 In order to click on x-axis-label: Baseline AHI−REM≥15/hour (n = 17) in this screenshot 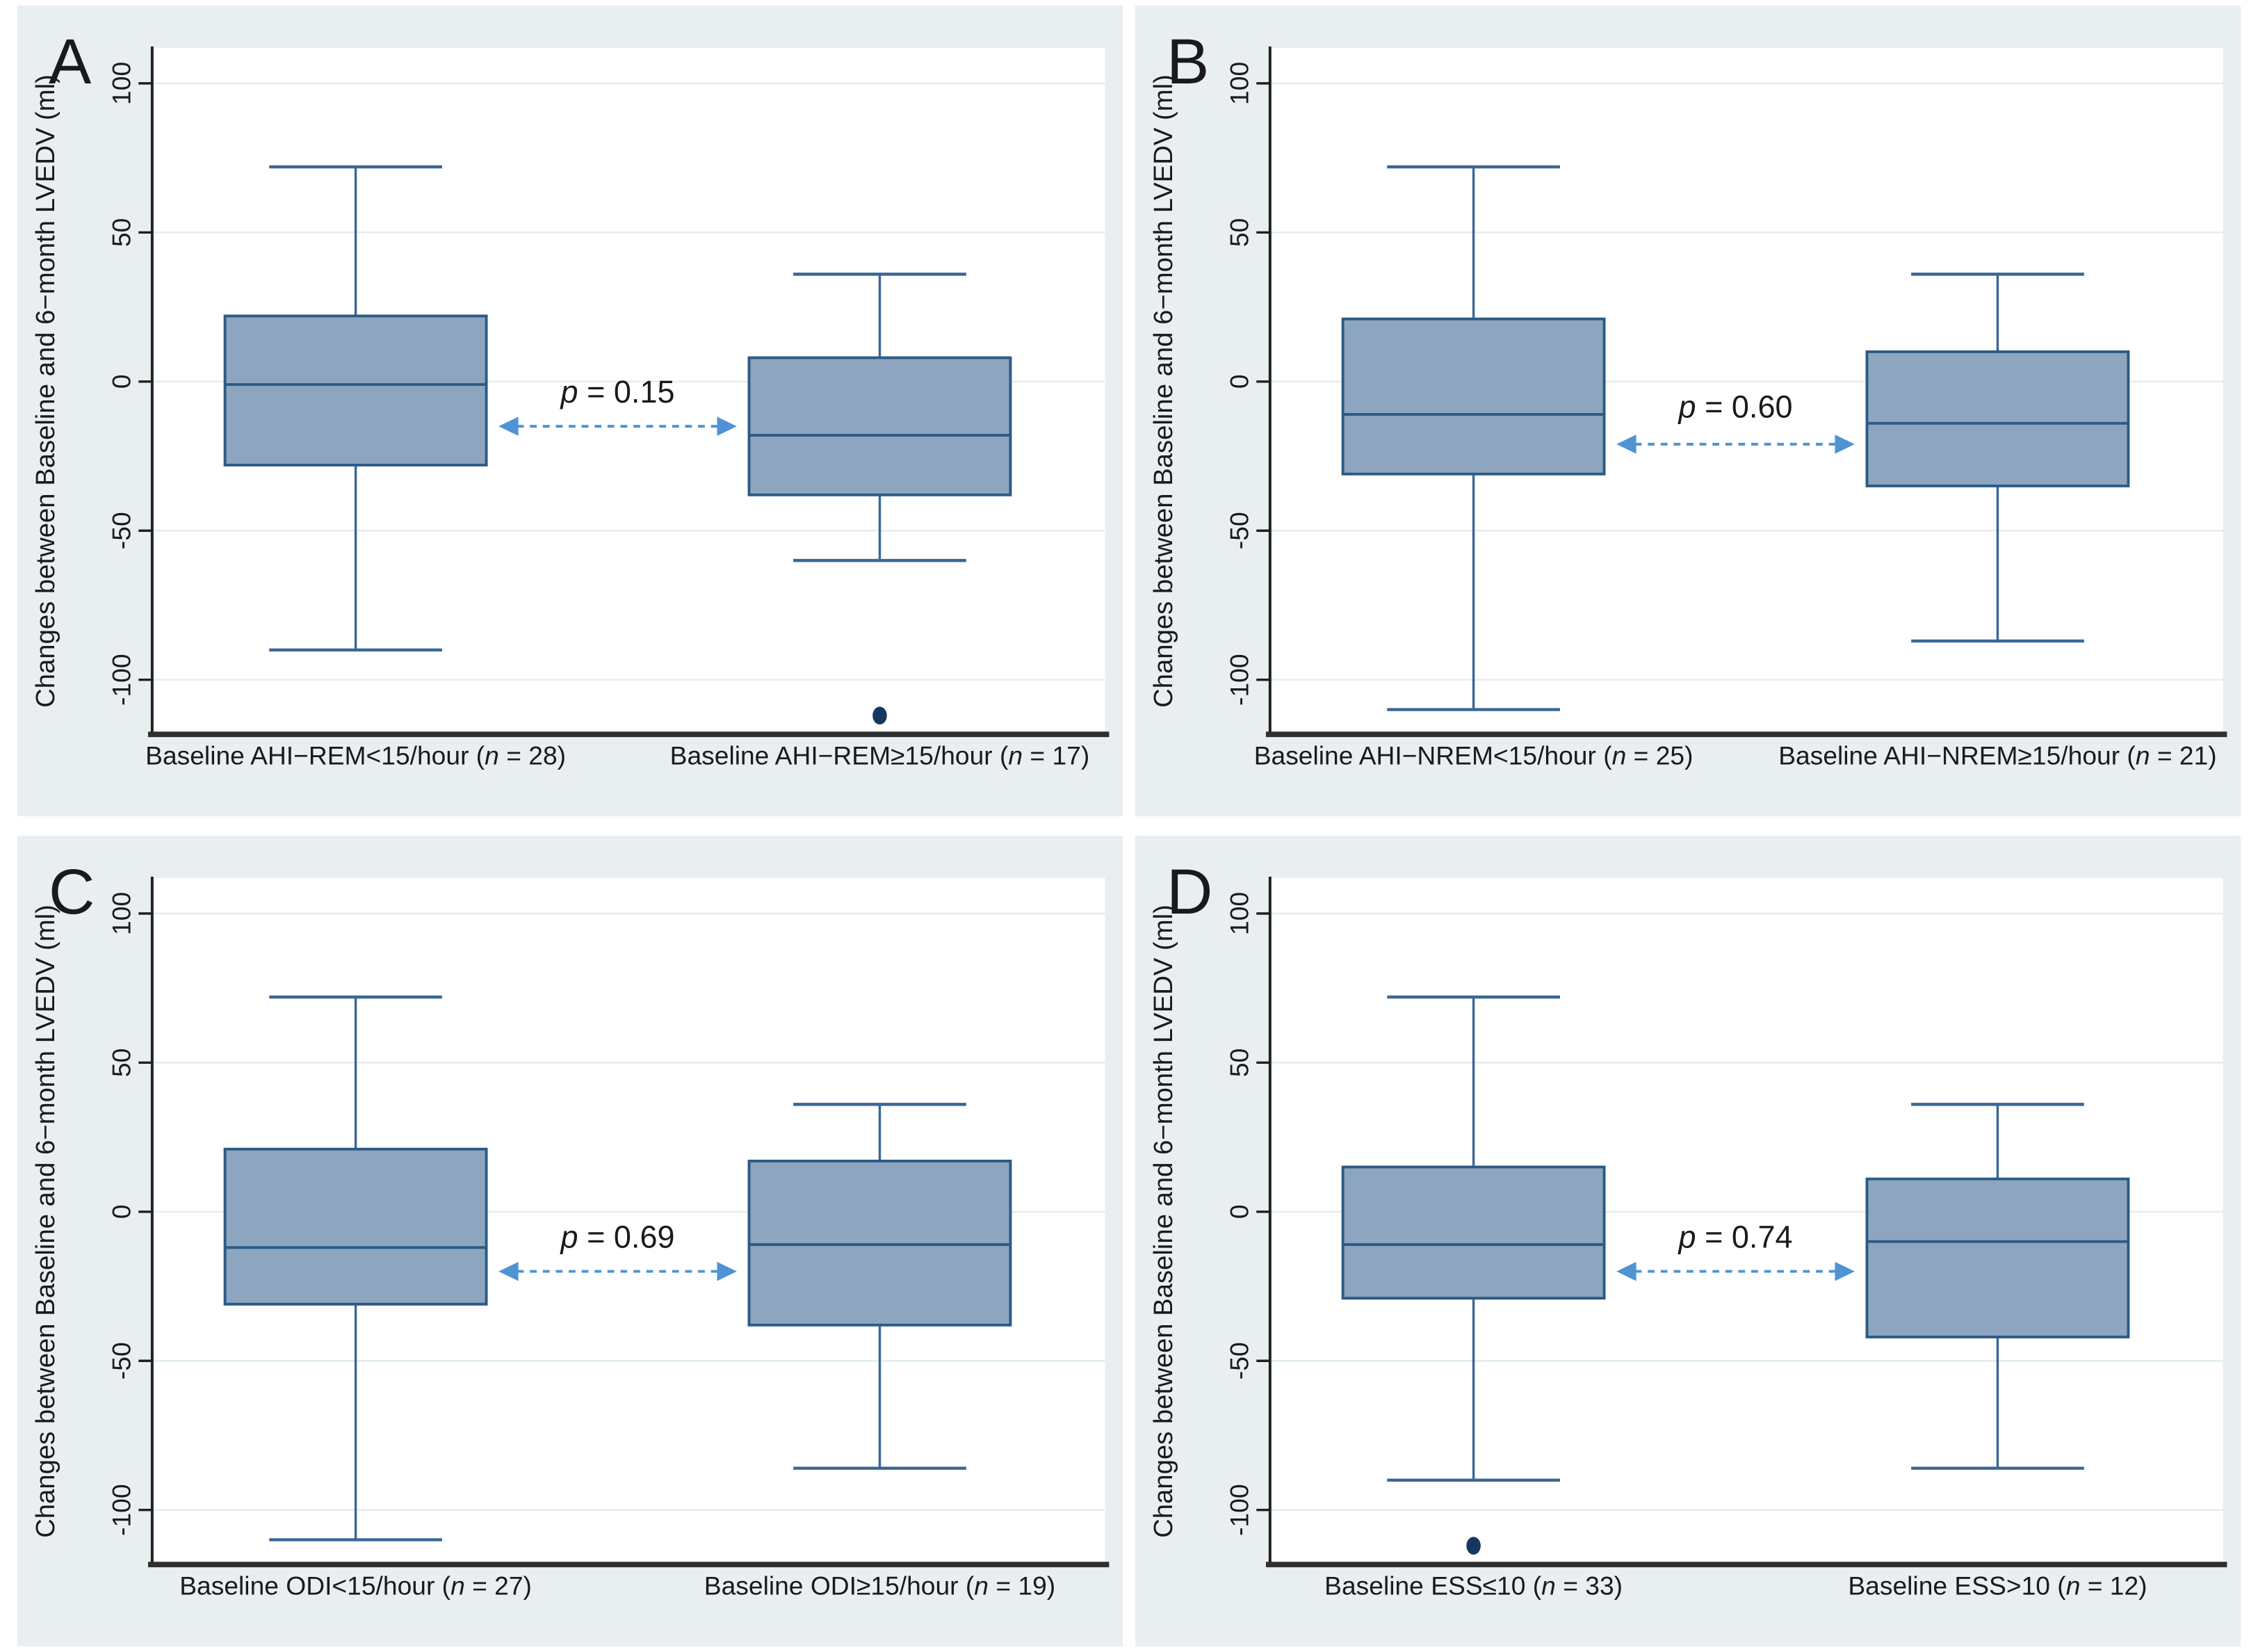, I will do `click(880, 755)`.